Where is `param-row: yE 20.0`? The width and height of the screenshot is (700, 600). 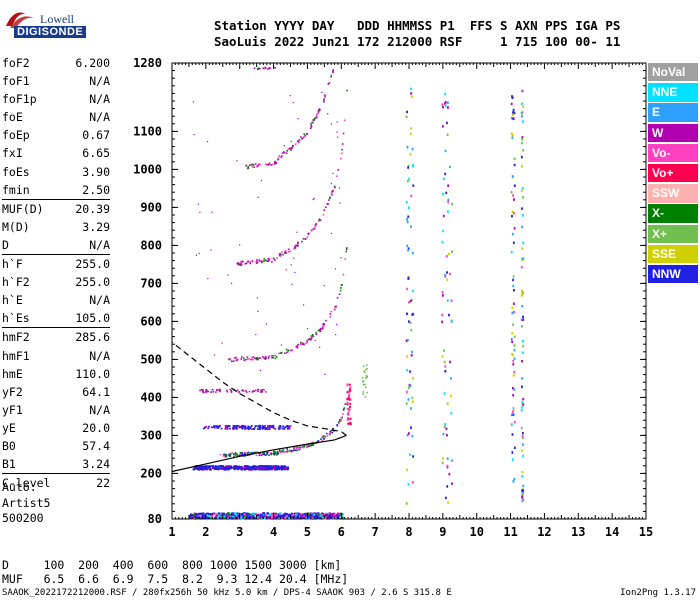
param-row: yE 20.0 is located at coordinates (56, 428).